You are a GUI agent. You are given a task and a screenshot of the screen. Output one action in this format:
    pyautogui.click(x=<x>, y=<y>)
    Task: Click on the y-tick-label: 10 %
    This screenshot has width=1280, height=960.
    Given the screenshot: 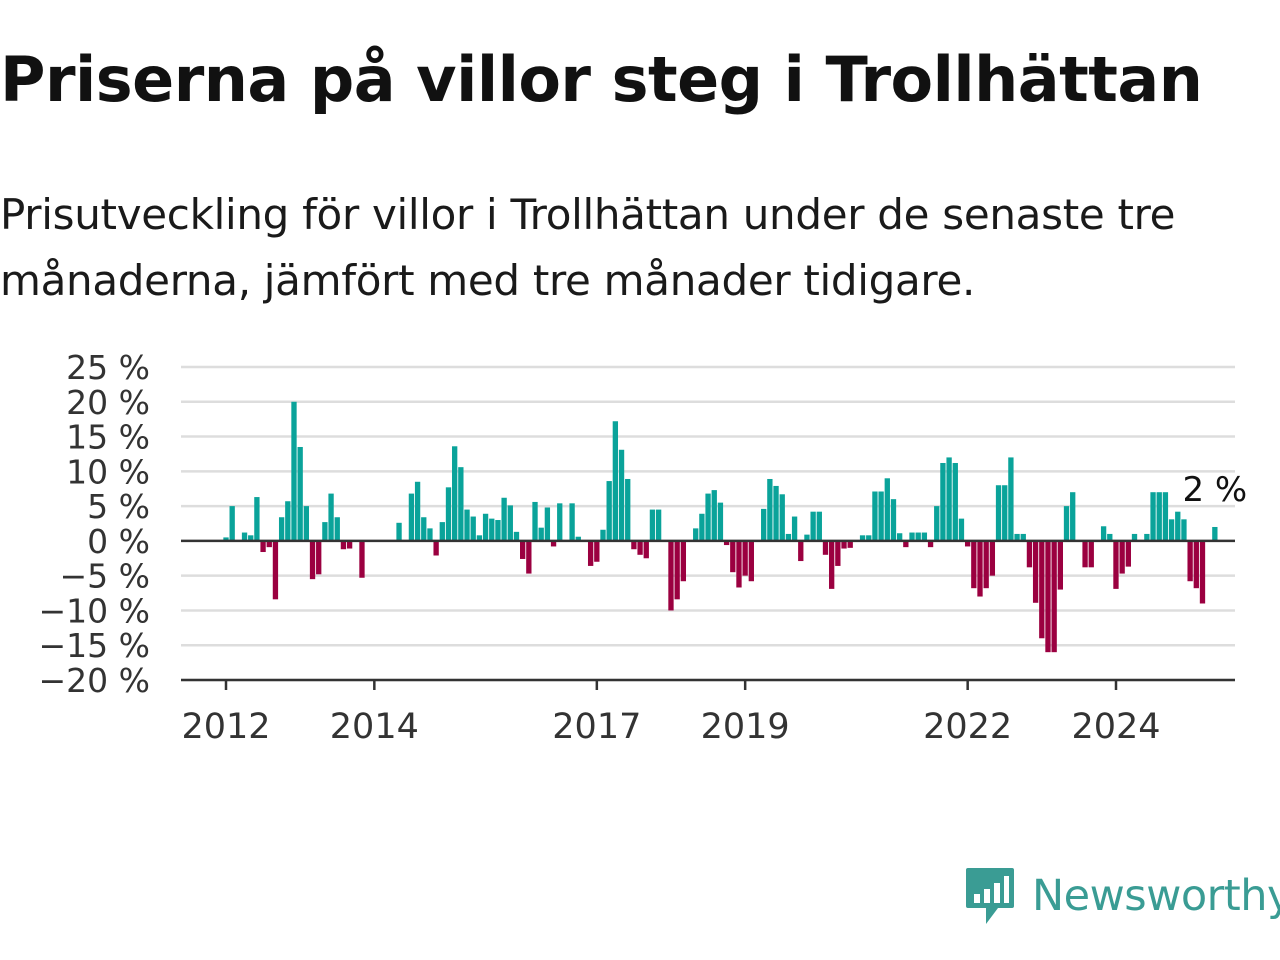 What is the action you would take?
    pyautogui.click(x=108, y=471)
    